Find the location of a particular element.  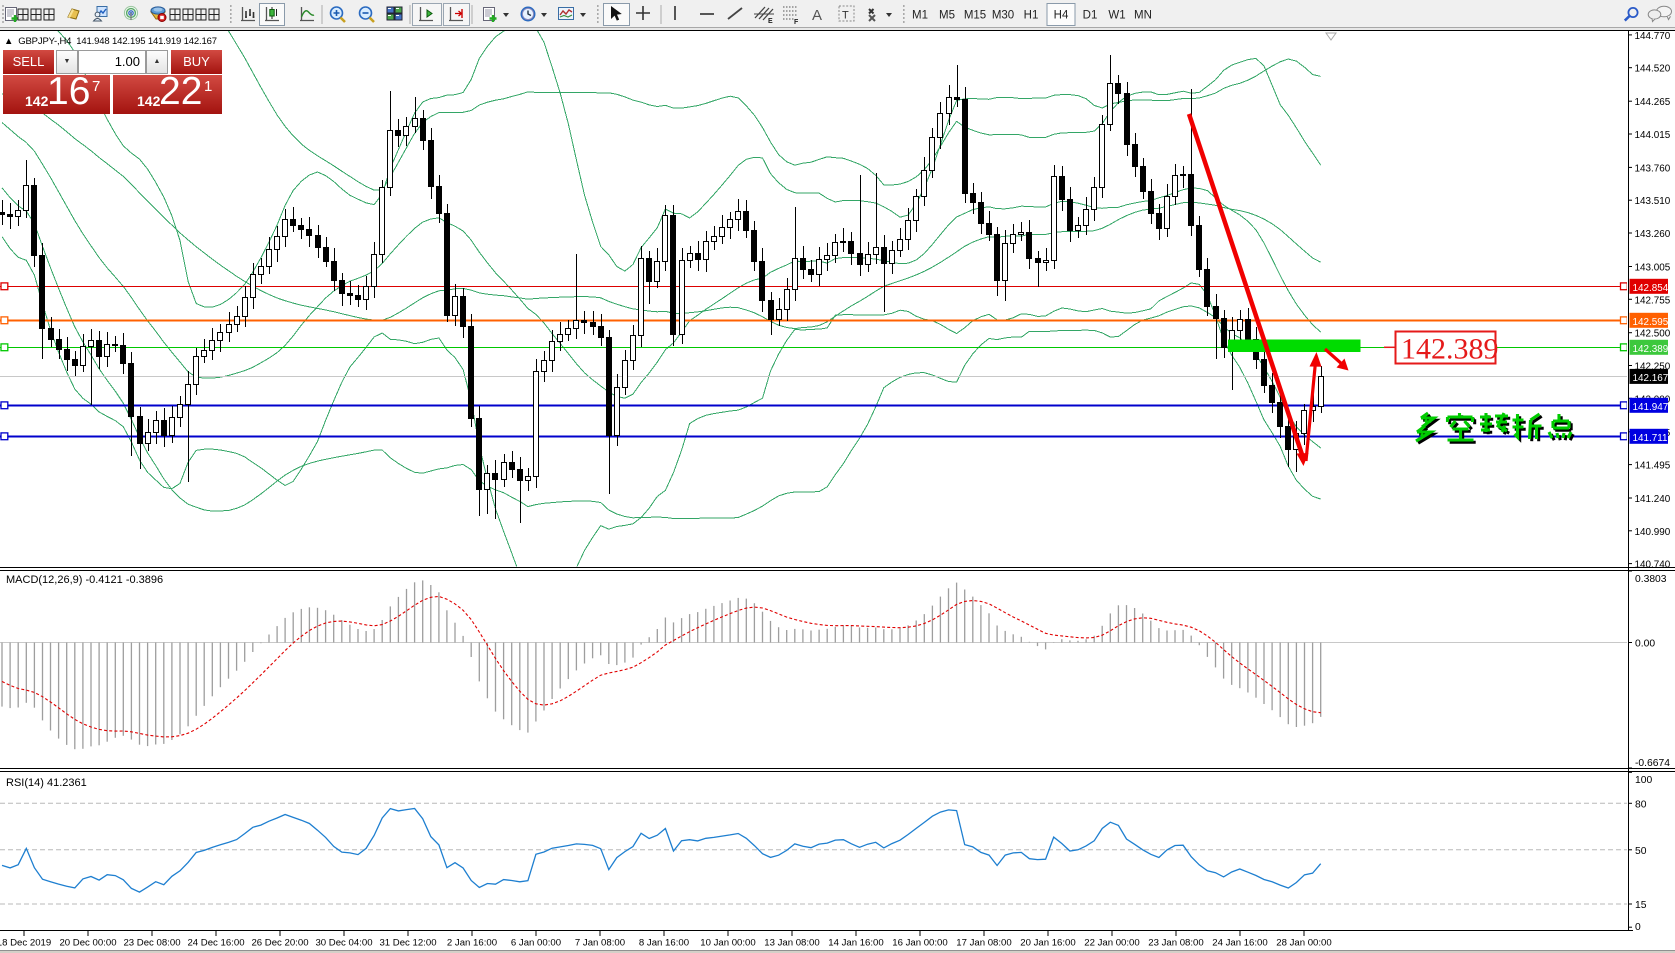

svg-text: 140.740 is located at coordinates (1653, 565).